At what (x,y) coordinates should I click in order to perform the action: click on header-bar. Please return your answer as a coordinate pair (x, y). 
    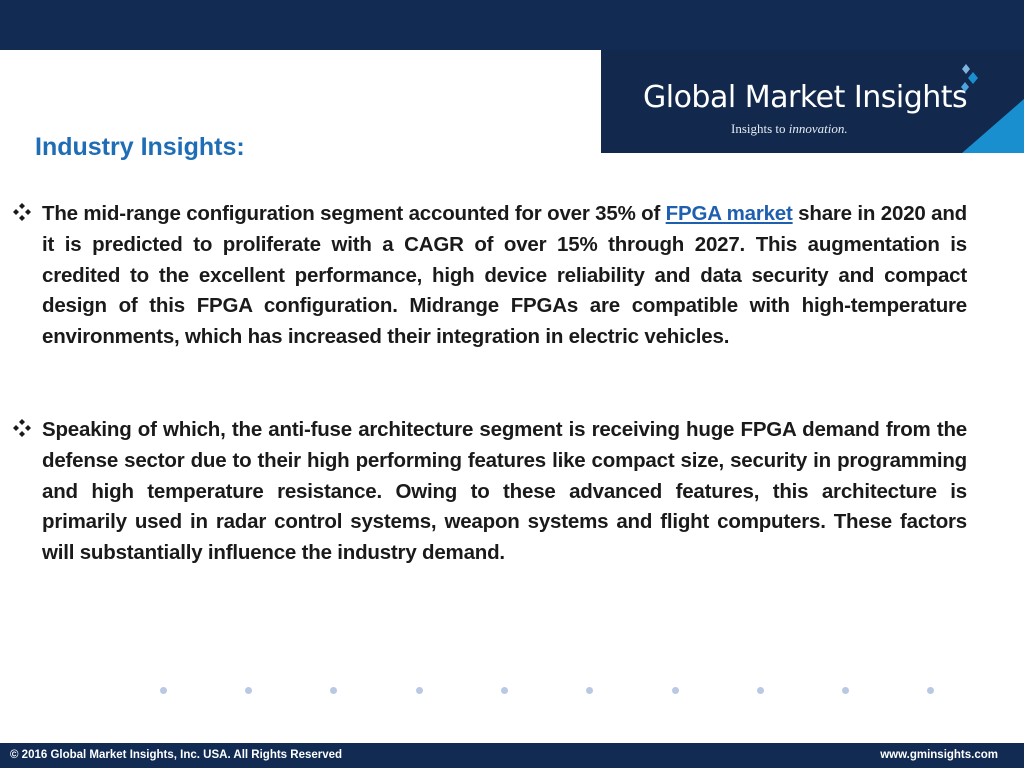
    Looking at the image, I should click on (512, 25).